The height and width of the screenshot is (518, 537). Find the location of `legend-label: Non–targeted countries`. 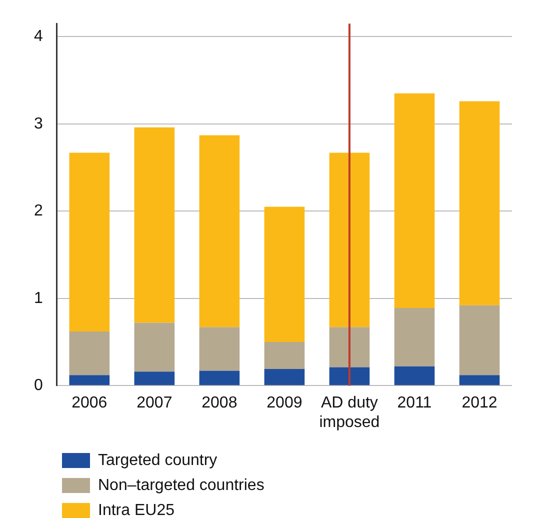

legend-label: Non–targeted countries is located at coordinates (181, 485).